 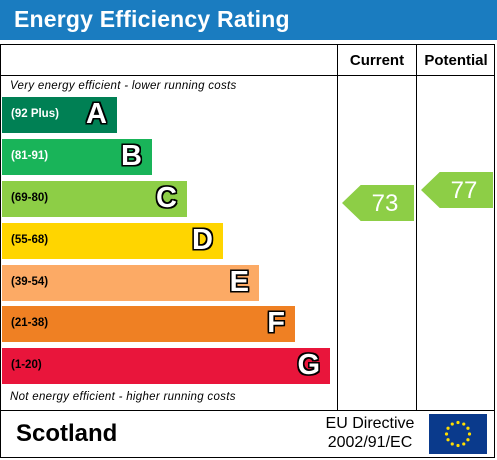 I want to click on header-divider, so click(x=247, y=75).